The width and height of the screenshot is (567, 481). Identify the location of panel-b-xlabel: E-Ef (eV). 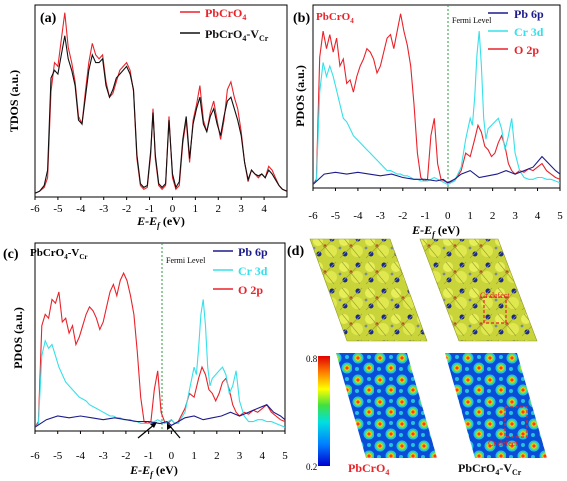
(435, 231).